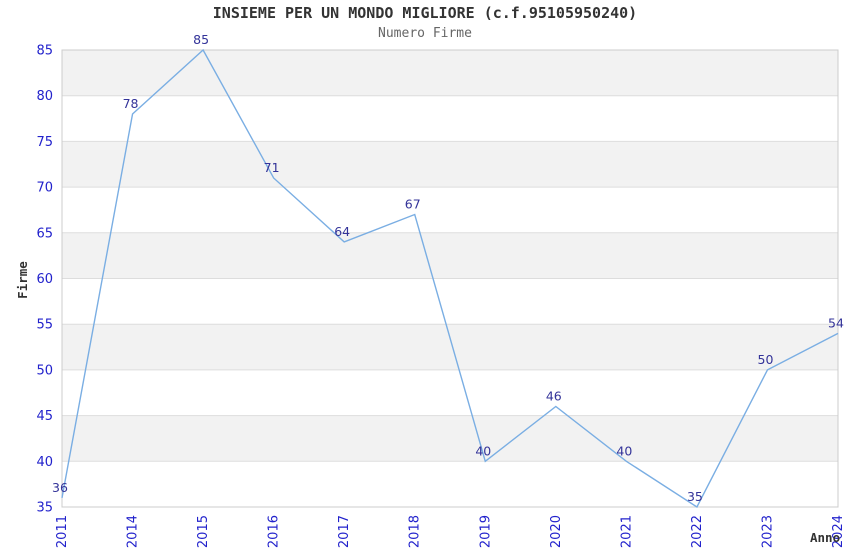  What do you see at coordinates (344, 531) in the screenshot?
I see `x-tick-label: 2017` at bounding box center [344, 531].